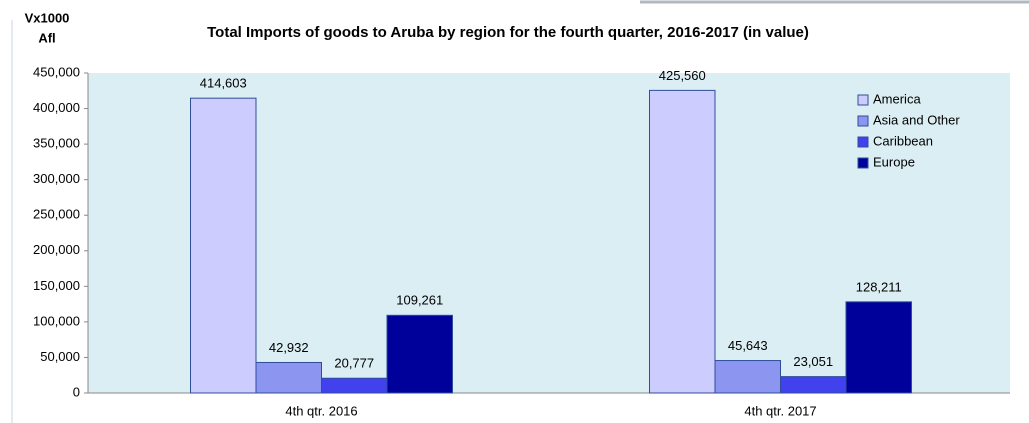 This screenshot has height=423, width=1029. What do you see at coordinates (354, 363) in the screenshot?
I see `data-label: 20,777` at bounding box center [354, 363].